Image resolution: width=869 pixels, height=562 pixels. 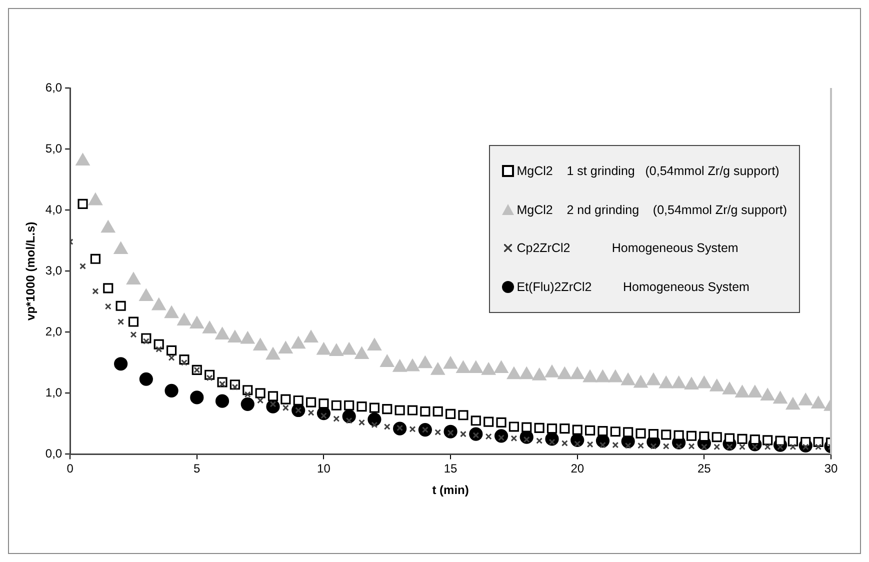 I want to click on x-tick-label: 25, so click(x=705, y=469).